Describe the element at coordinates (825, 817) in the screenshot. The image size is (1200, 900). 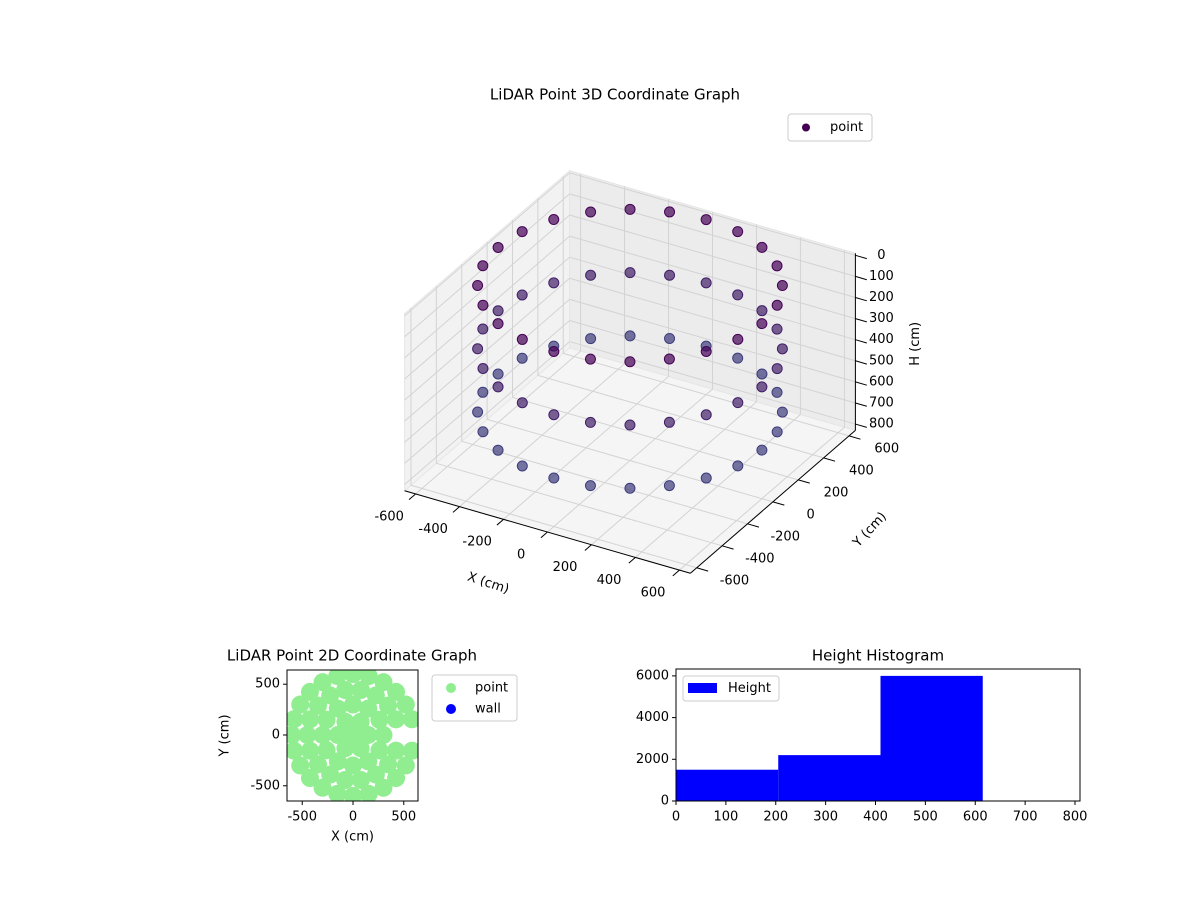
I see `x-tick-label: 300` at that location.